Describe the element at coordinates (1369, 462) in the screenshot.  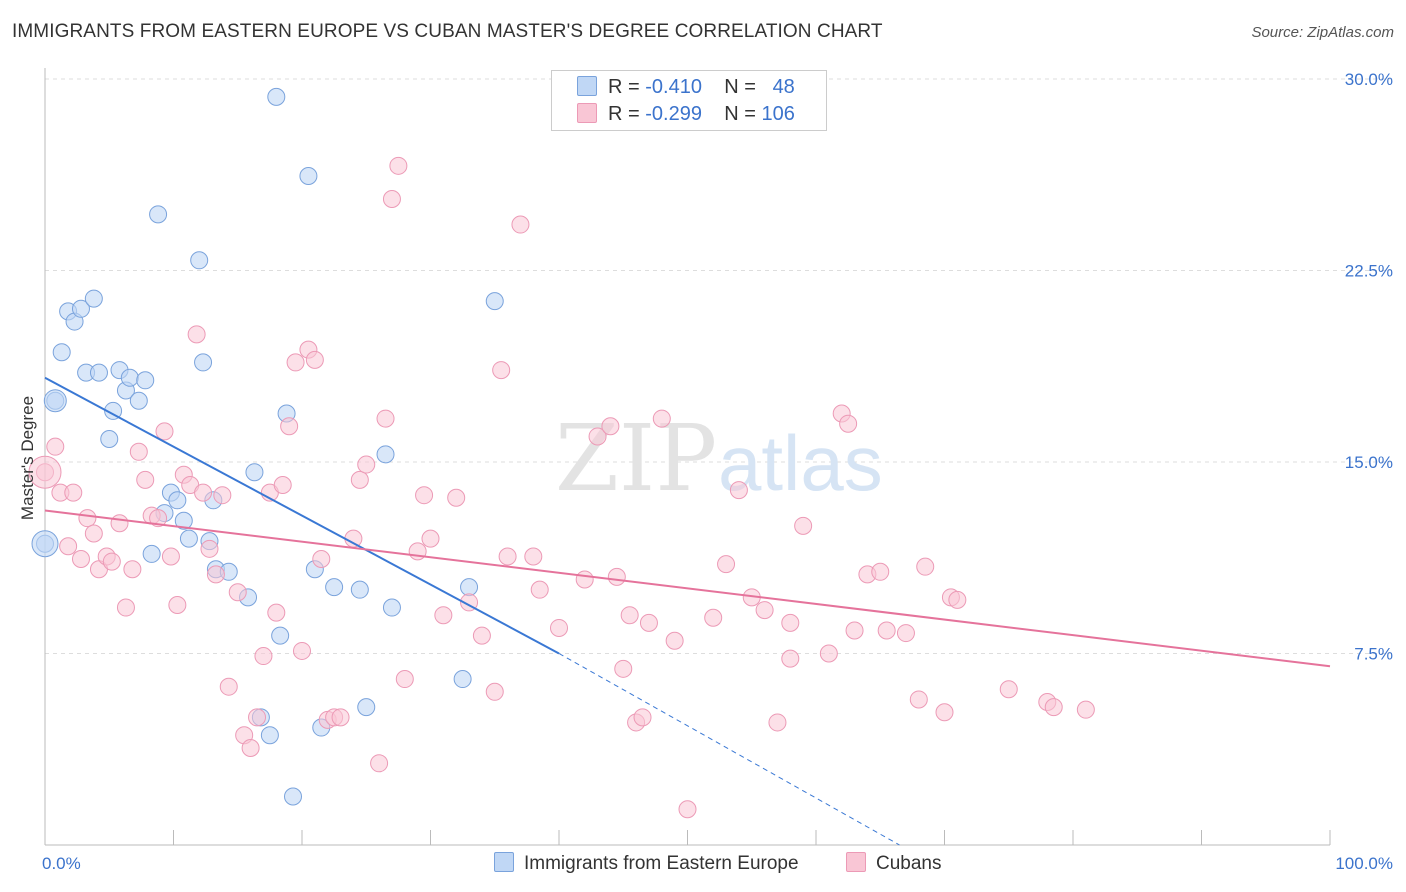
I see `y-tick-label: 15.0%` at that location.